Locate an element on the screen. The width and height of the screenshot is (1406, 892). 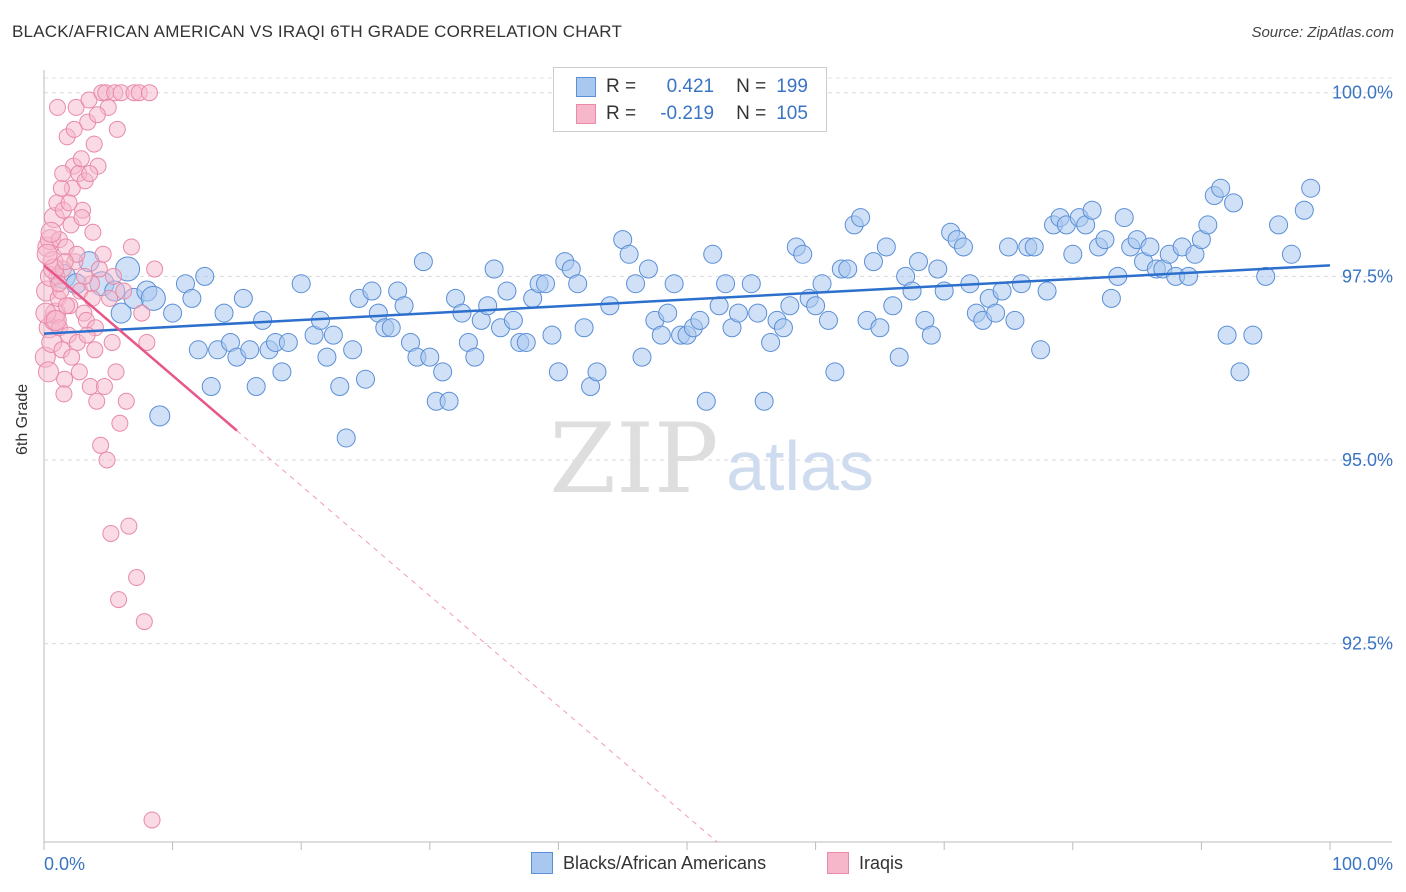
pink-n-value: 105 is located at coordinates (792, 113).